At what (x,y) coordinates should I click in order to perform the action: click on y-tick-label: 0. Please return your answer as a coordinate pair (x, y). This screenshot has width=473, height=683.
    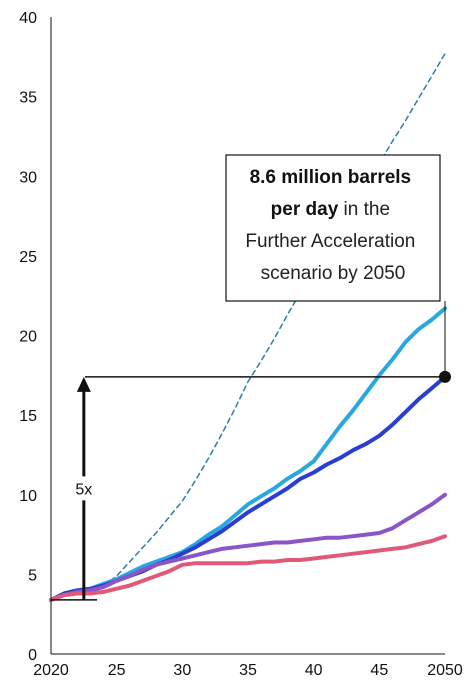
    Looking at the image, I should click on (32, 655).